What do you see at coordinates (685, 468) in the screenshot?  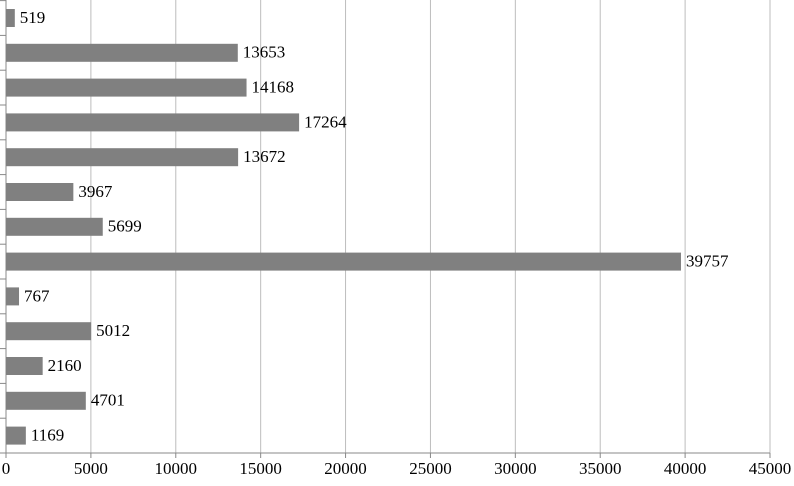 I see `x-tick-label: 40000` at bounding box center [685, 468].